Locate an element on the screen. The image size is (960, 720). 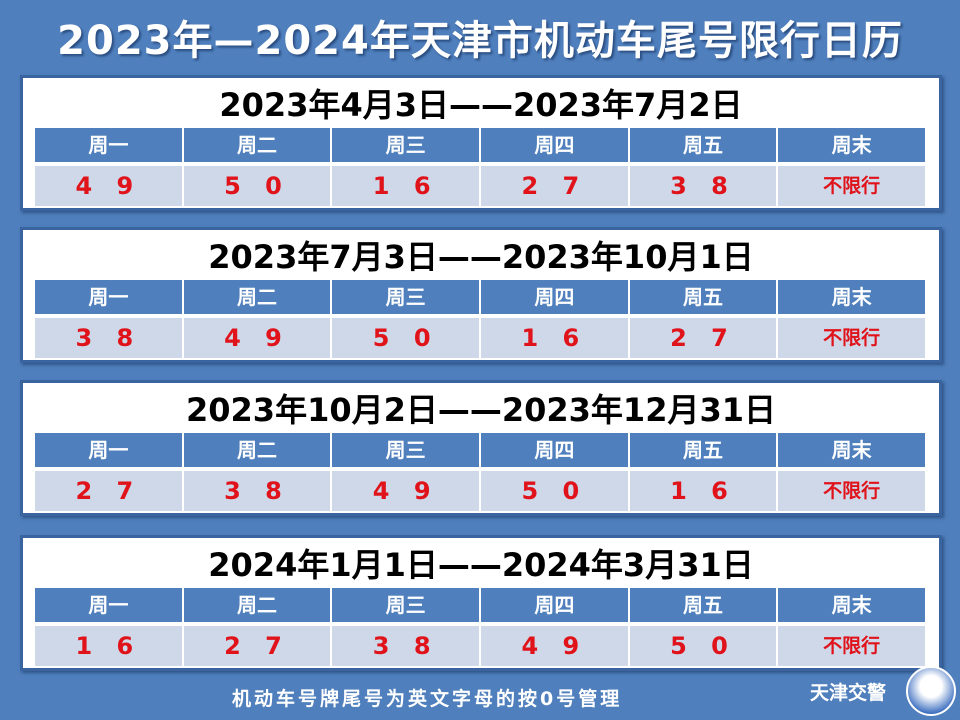
period-range: 2024年1月1日——2024年3月31日 is located at coordinates (481, 565).